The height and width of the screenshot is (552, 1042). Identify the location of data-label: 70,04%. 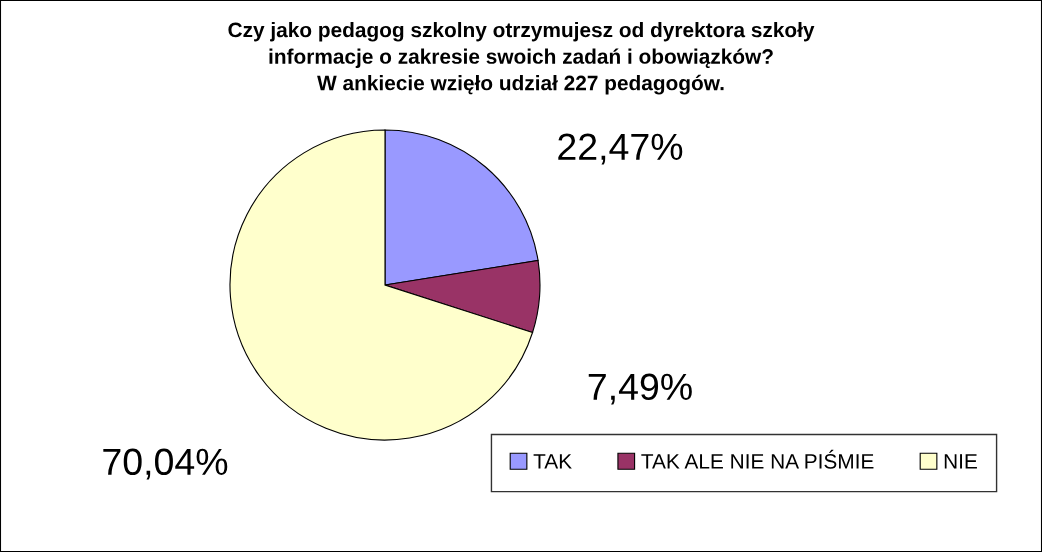
(165, 464).